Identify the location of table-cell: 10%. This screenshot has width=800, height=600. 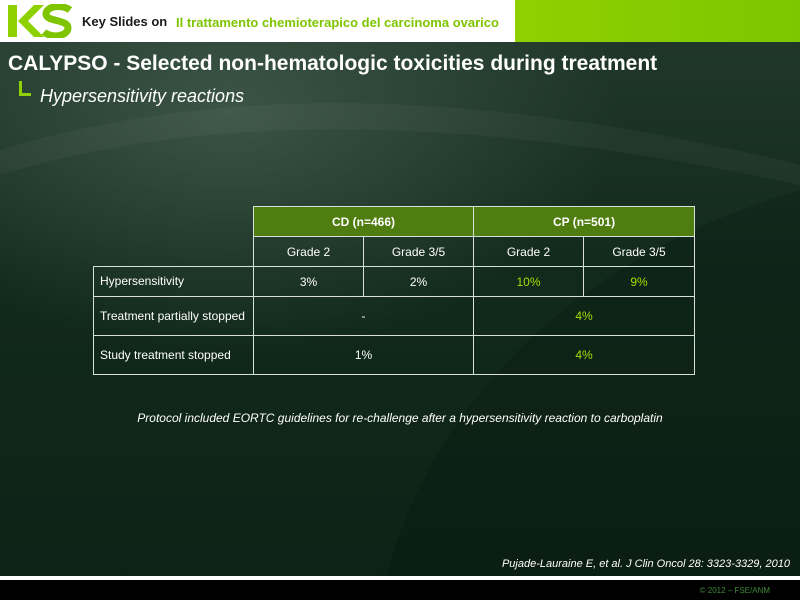
(528, 281).